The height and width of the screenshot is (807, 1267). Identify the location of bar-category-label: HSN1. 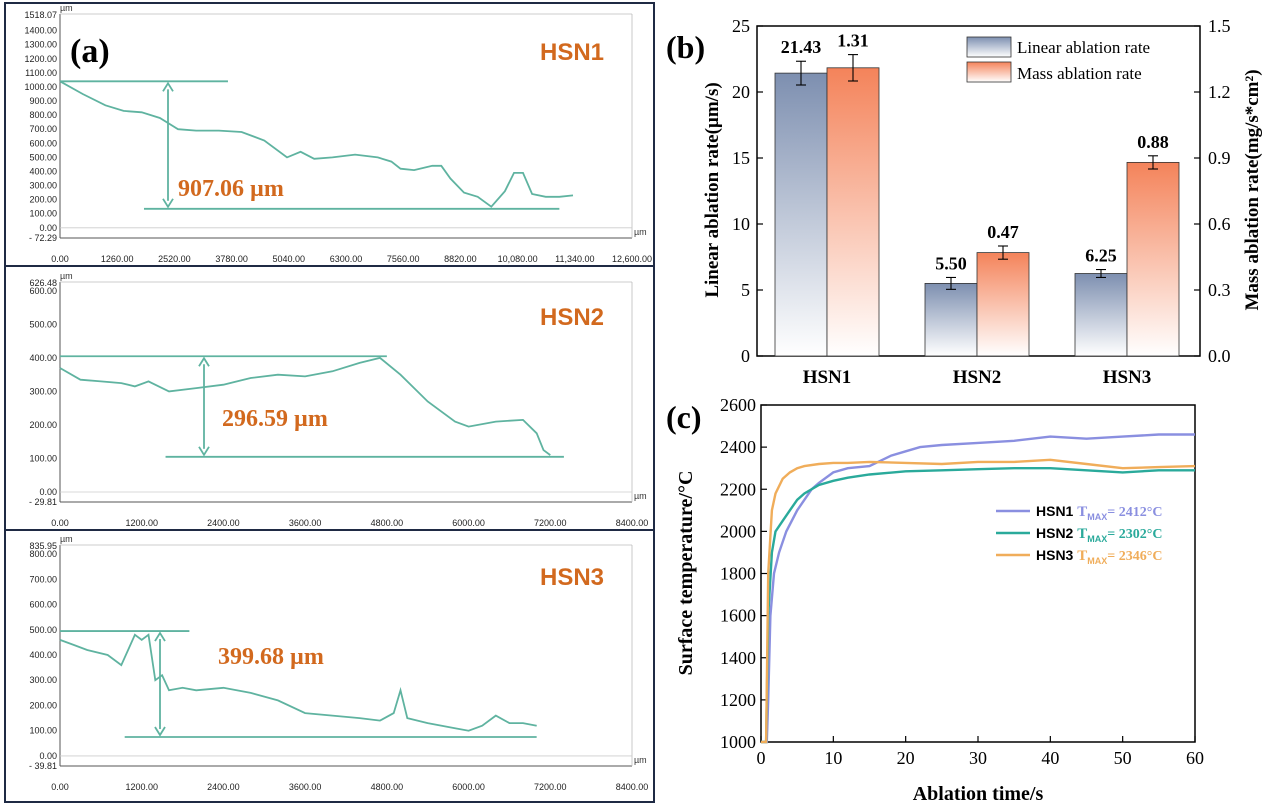
(827, 377).